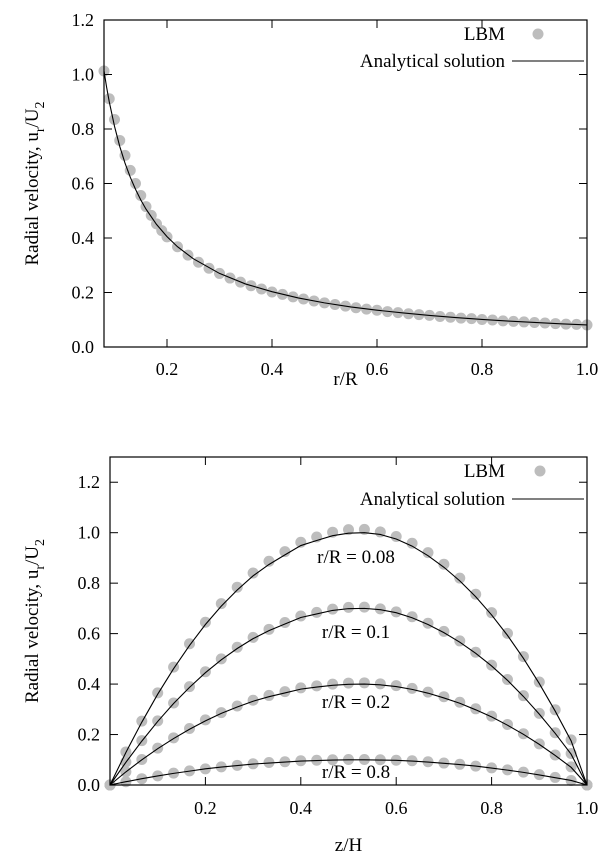 The width and height of the screenshot is (609, 862). Describe the element at coordinates (433, 61) in the screenshot. I see `top-legend-analytical-label: Analytical solution` at that location.